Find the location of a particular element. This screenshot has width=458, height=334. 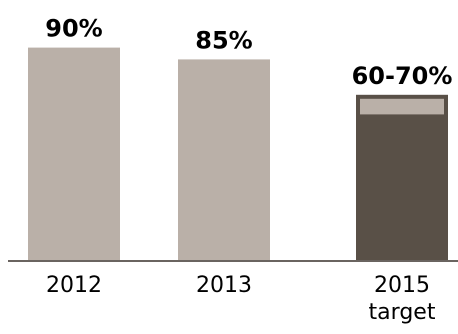

bar-2012 is located at coordinates (74, 153).